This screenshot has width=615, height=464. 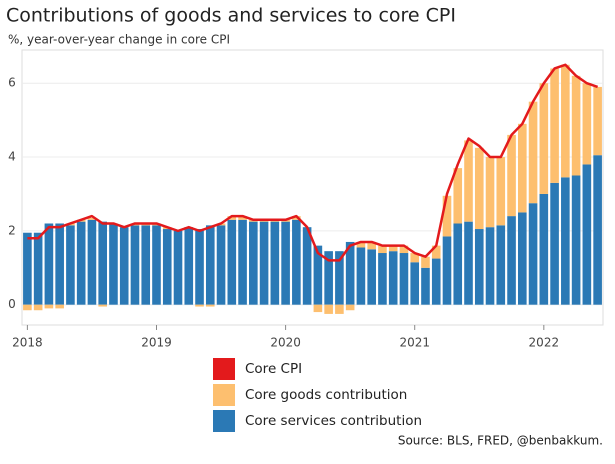 What do you see at coordinates (285, 343) in the screenshot?
I see `x-tick-label: 2020` at bounding box center [285, 343].